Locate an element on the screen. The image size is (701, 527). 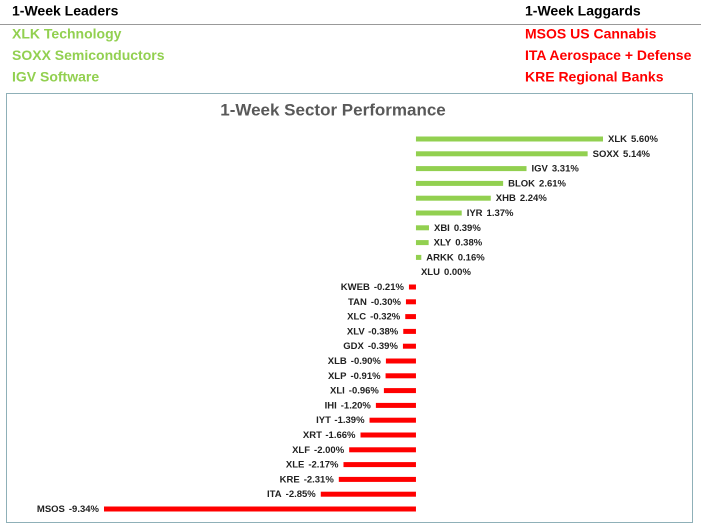
label-category: XLF is located at coordinates (301, 449).